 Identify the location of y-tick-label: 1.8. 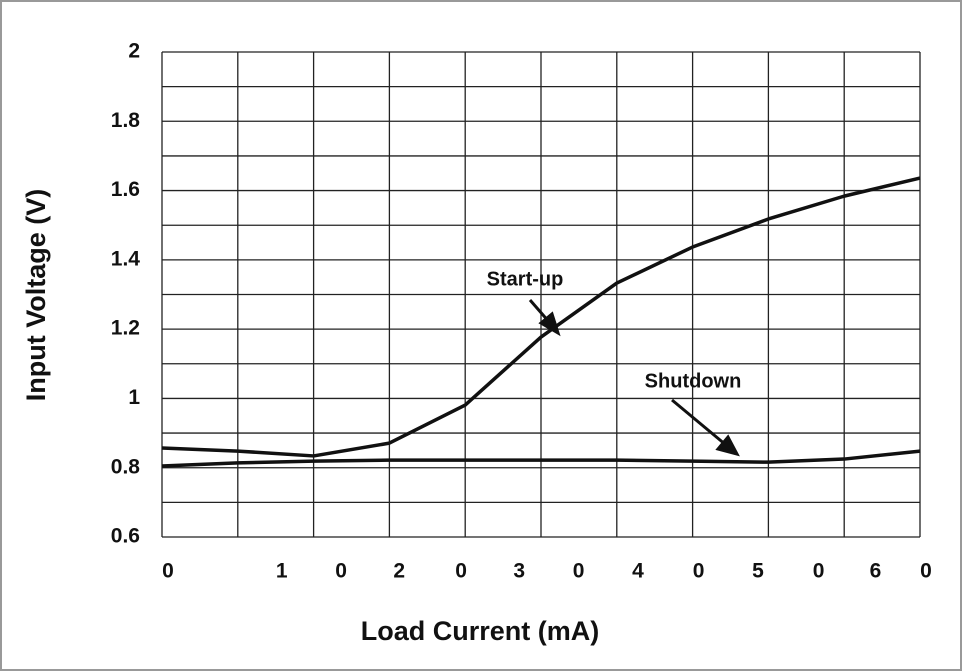
(126, 120).